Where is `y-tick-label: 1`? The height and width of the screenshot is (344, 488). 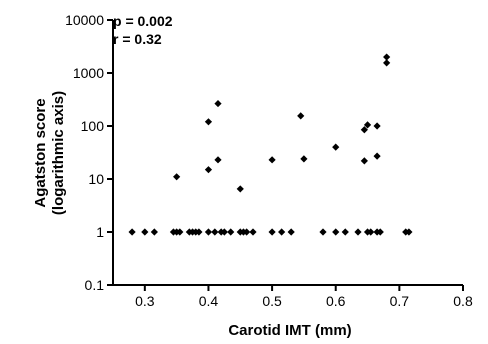 y-tick-label: 1 is located at coordinates (100, 232).